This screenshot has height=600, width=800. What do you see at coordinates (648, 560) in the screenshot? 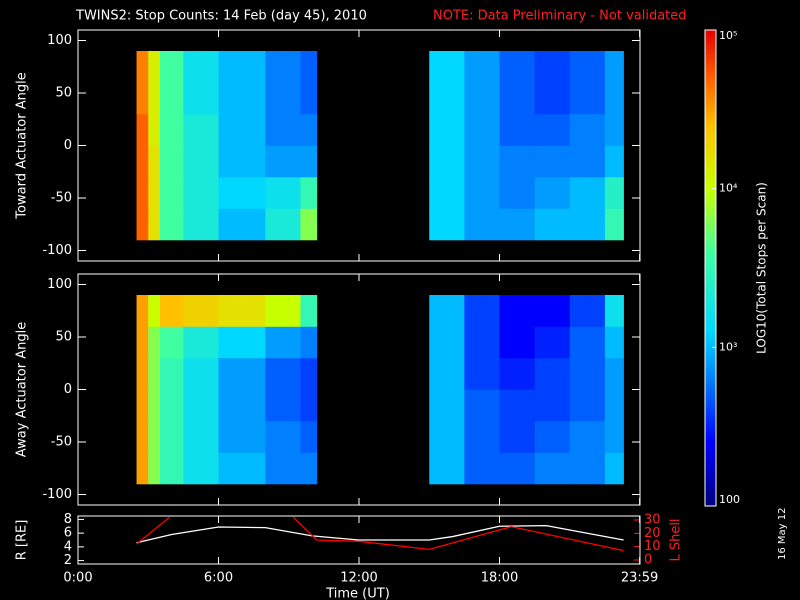
I see `y2-tick-label: 0` at bounding box center [648, 560].